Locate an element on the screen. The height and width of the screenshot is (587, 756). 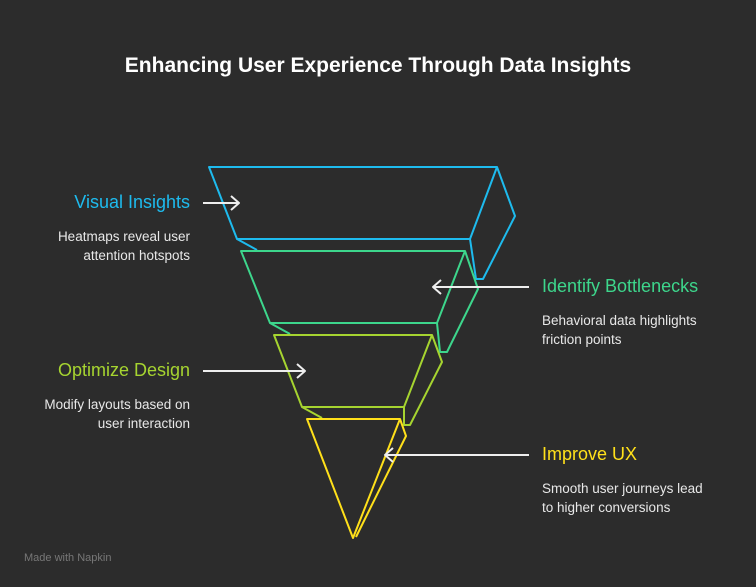
stage-3-heading: Optimize Design is located at coordinates (123, 370).